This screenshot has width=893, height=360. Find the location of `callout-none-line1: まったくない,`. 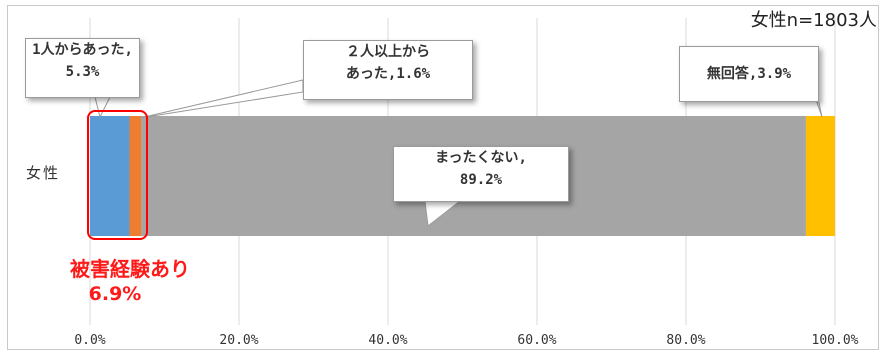

callout-none-line1: まったくない, is located at coordinates (481, 158).